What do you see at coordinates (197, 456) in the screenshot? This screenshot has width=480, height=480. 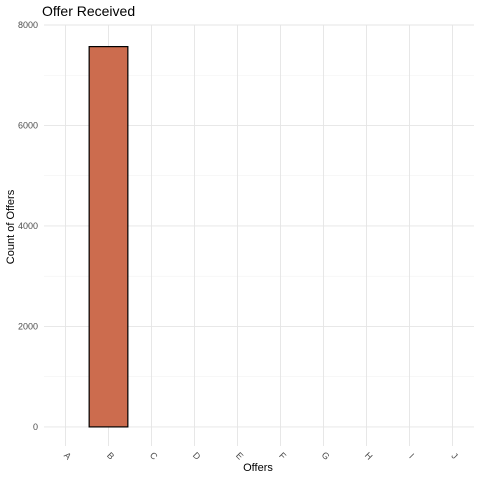 I see `x-tick-label: D` at bounding box center [197, 456].